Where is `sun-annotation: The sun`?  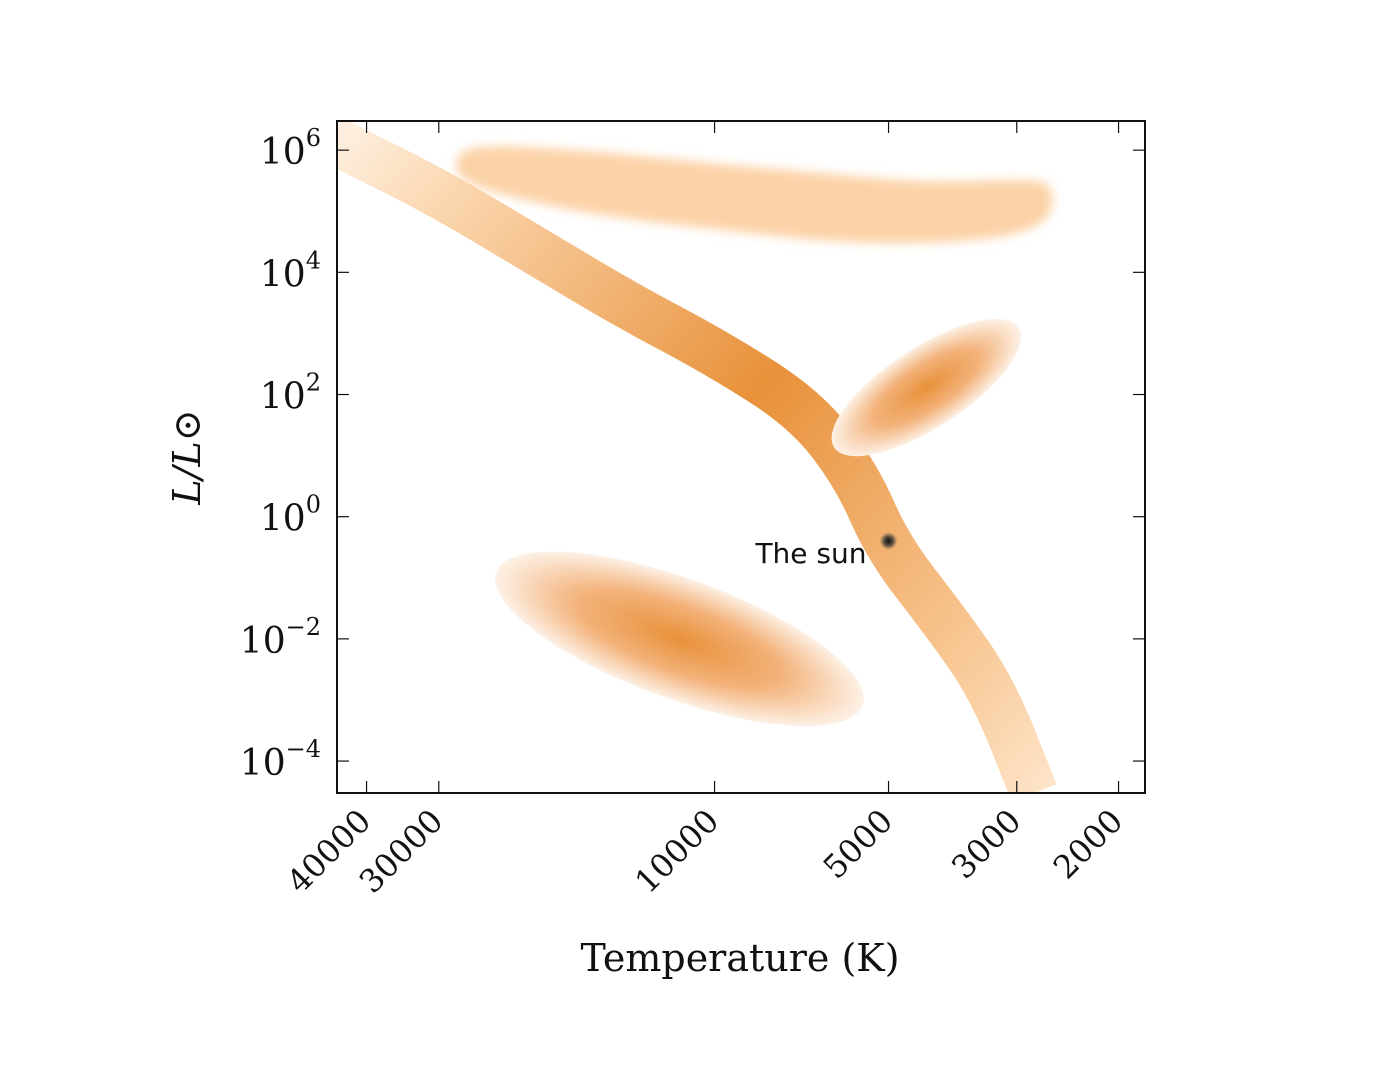
sun-annotation: The sun is located at coordinates (810, 553).